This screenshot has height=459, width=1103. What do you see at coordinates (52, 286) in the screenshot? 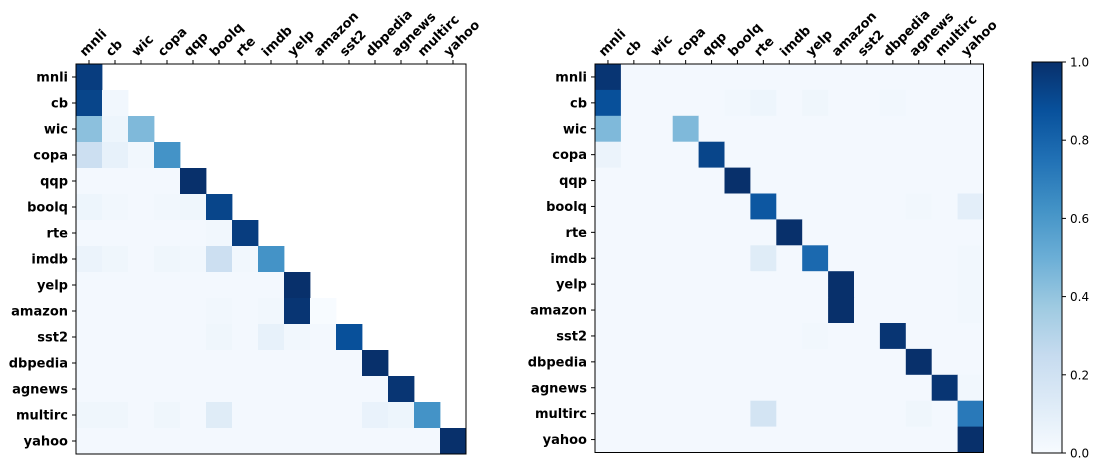
I see `y-tick-label: yelp` at bounding box center [52, 286].